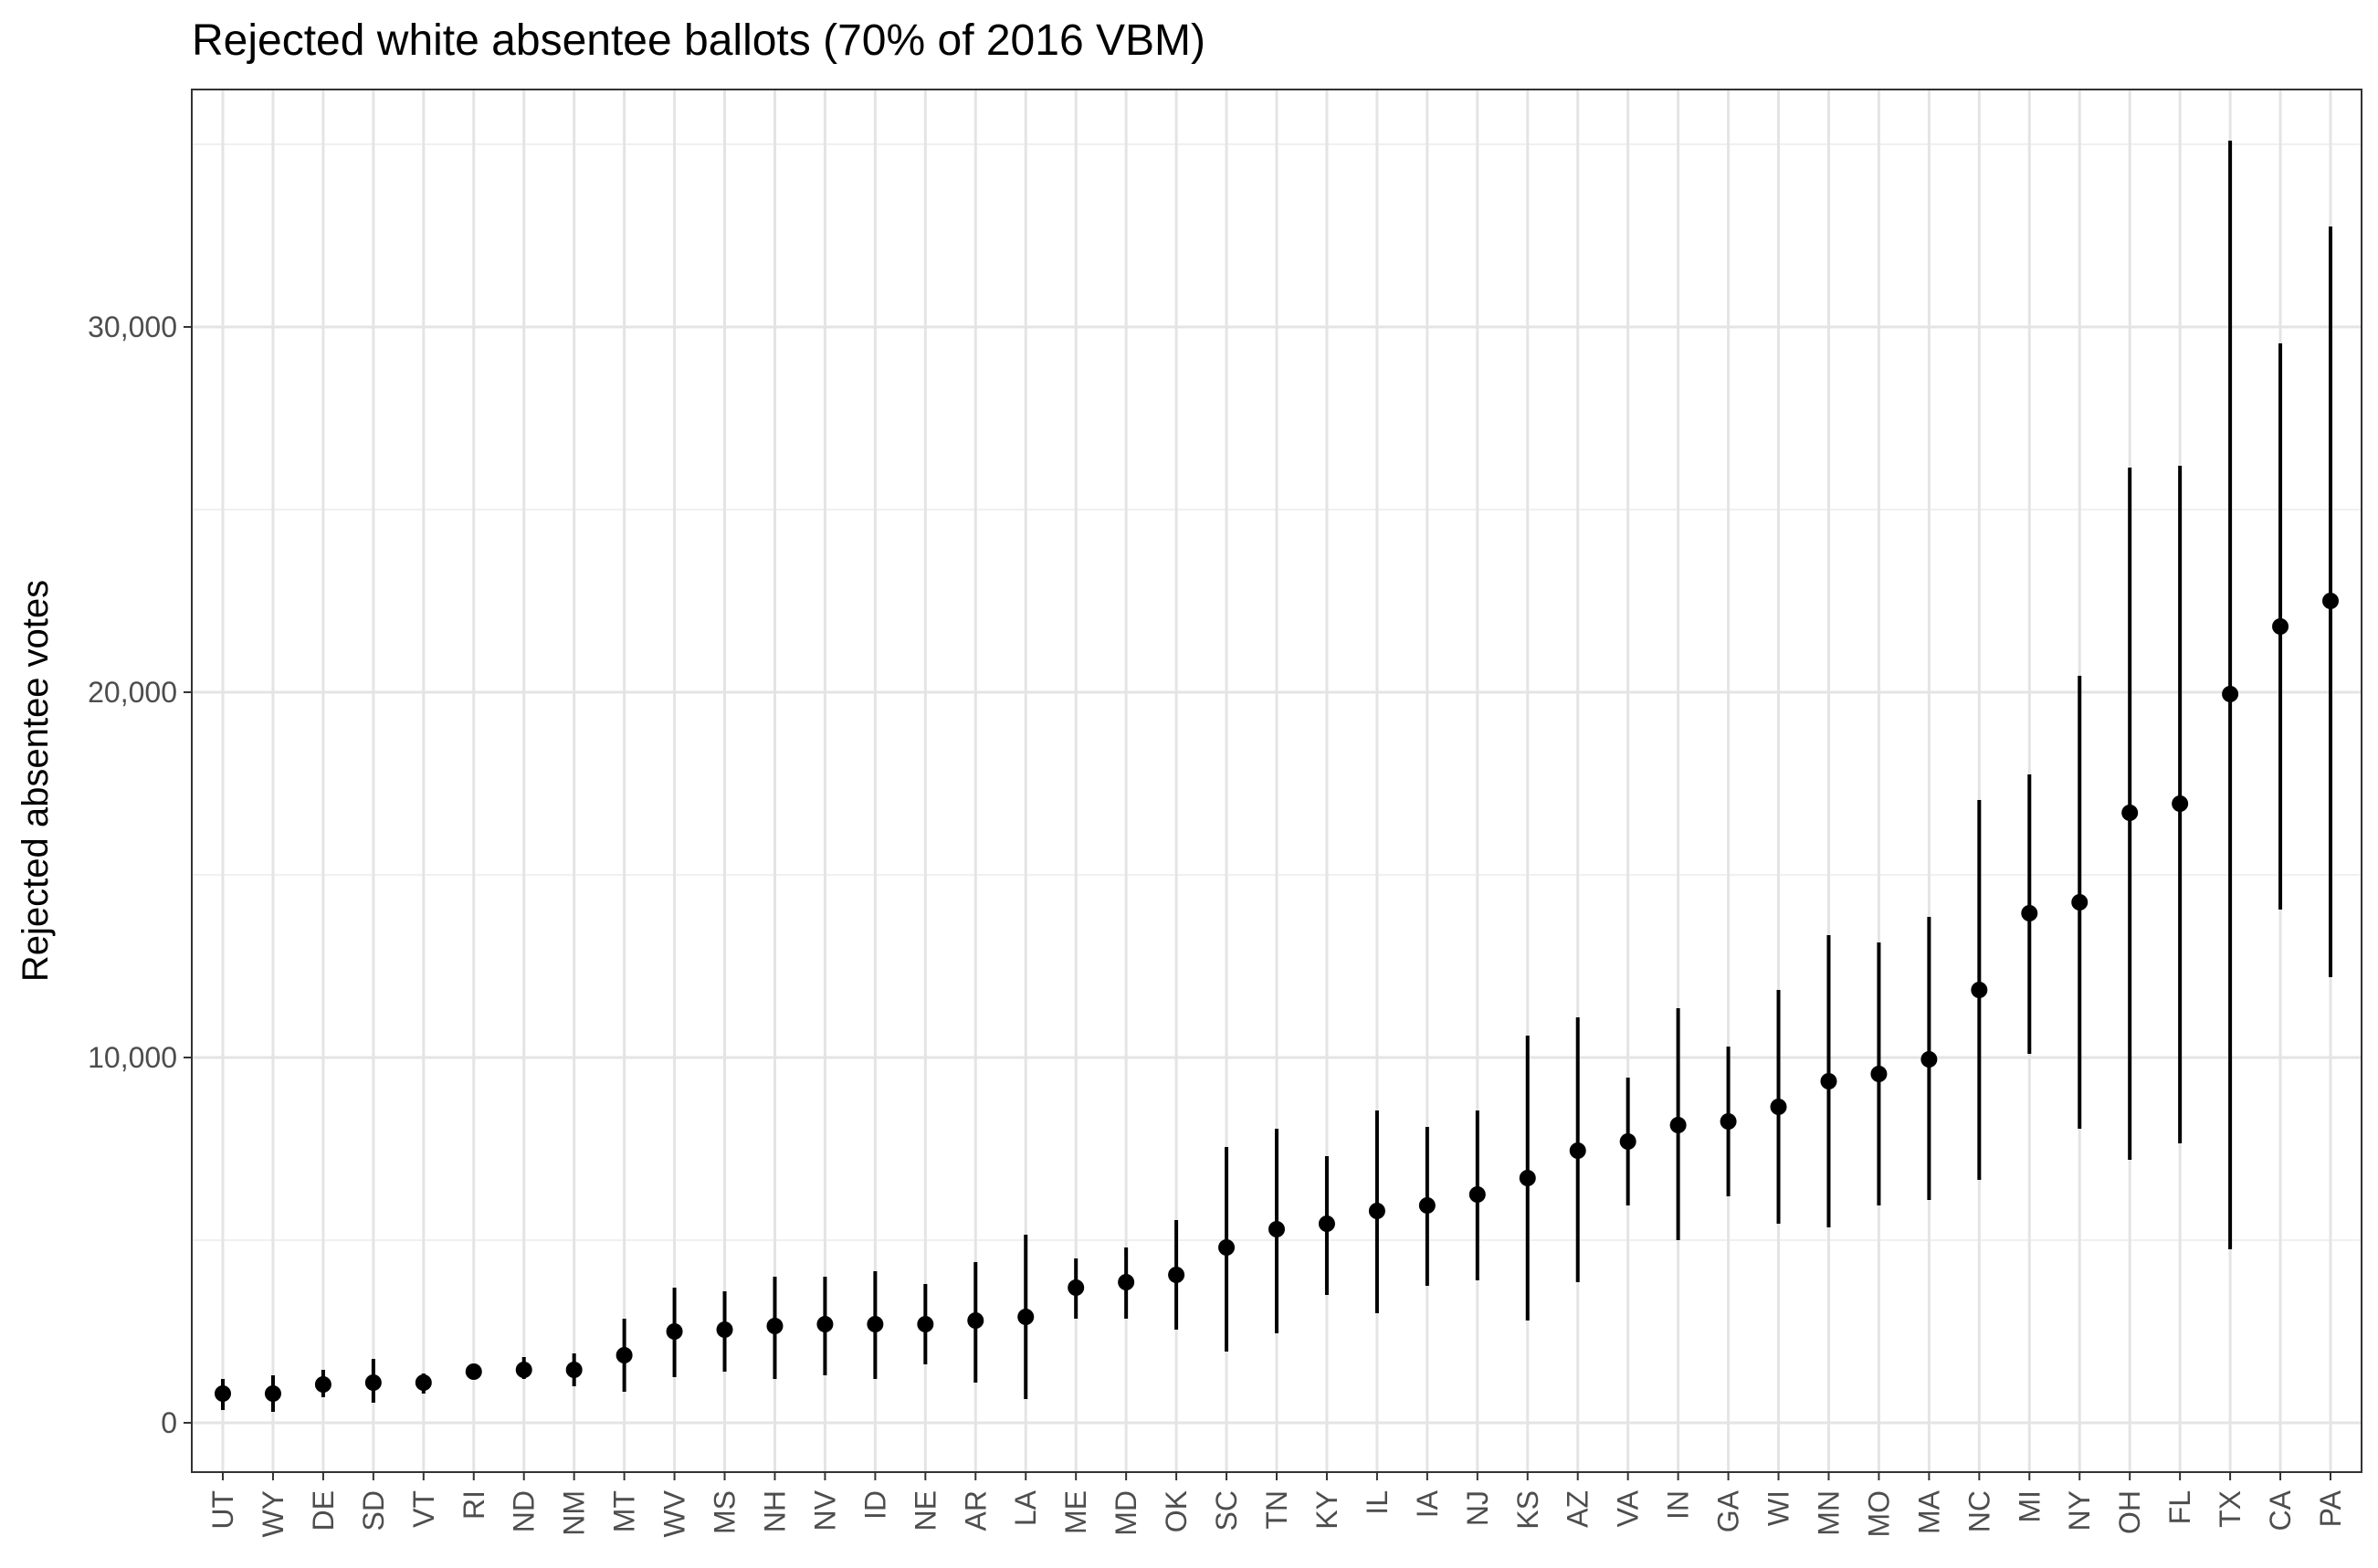 The width and height of the screenshot is (2378, 1568). I want to click on data-point-NE, so click(925, 1324).